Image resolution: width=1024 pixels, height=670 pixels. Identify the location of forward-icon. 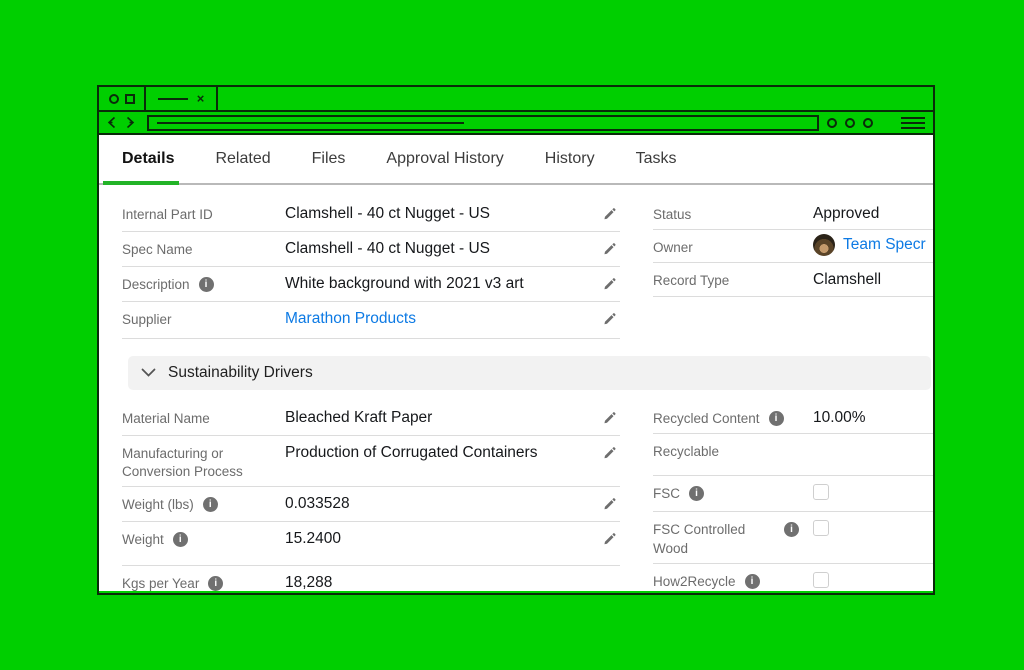
(129, 122).